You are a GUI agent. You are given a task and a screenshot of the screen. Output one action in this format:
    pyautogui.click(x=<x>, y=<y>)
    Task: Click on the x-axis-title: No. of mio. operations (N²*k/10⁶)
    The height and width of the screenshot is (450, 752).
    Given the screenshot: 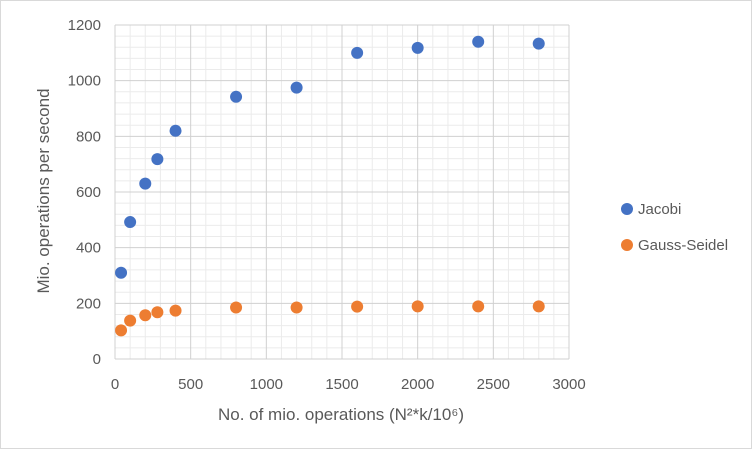 What is the action you would take?
    pyautogui.click(x=341, y=414)
    